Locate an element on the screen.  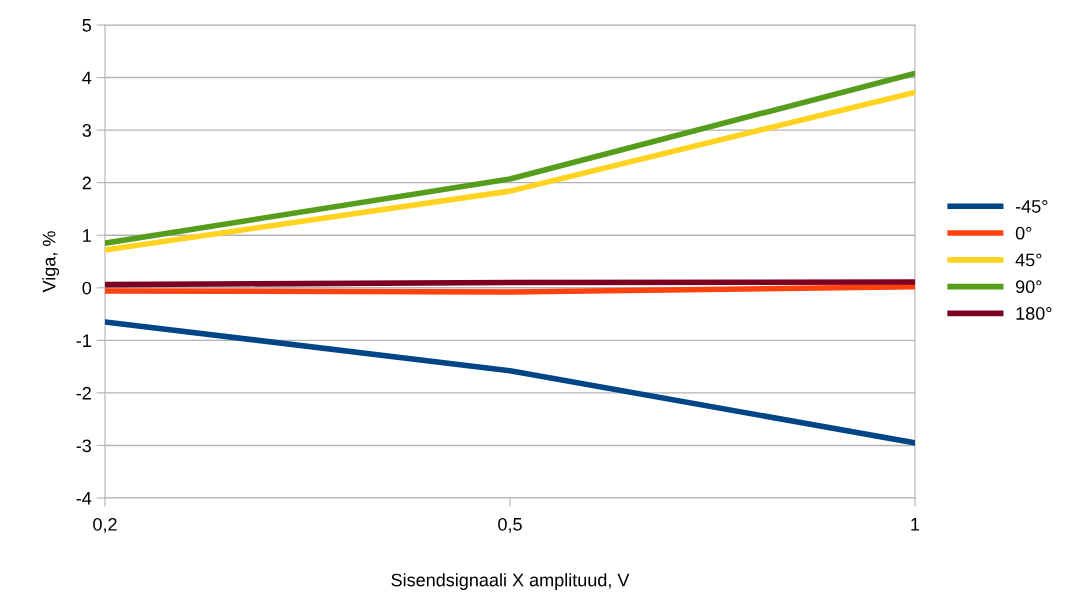
x-axis-title: Sisendsignaali X amplituud, V is located at coordinates (510, 581).